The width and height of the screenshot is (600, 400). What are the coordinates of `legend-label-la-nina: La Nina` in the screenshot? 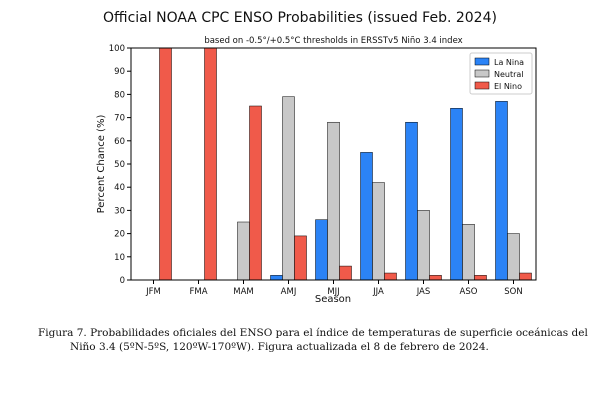 It's located at (509, 62).